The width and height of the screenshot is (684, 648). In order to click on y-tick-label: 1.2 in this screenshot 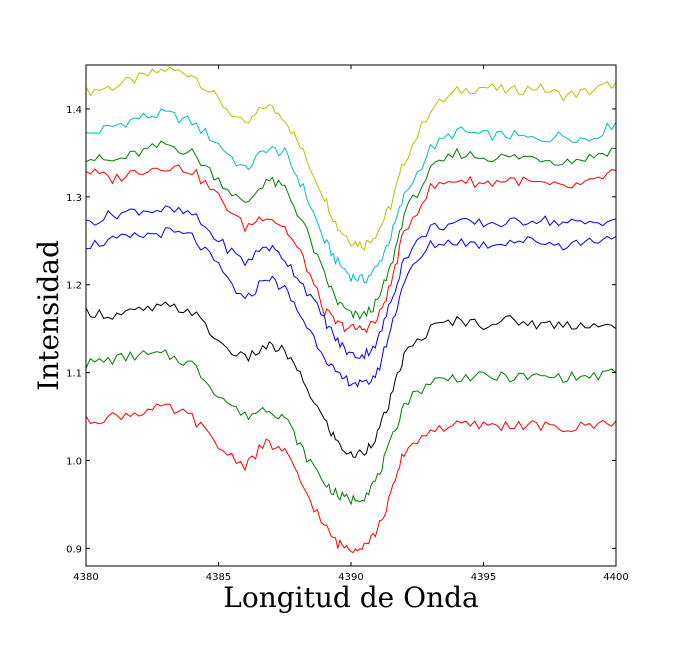, I will do `click(74, 286)`.